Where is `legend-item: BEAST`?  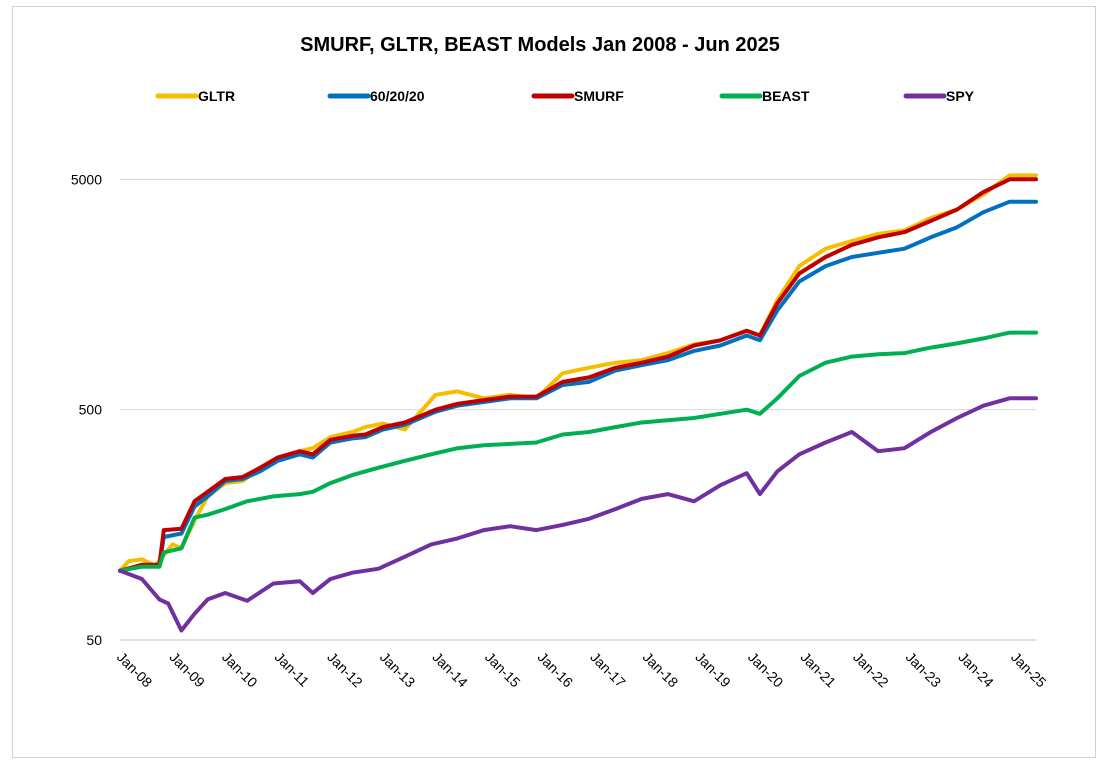
legend-item: BEAST is located at coordinates (764, 96).